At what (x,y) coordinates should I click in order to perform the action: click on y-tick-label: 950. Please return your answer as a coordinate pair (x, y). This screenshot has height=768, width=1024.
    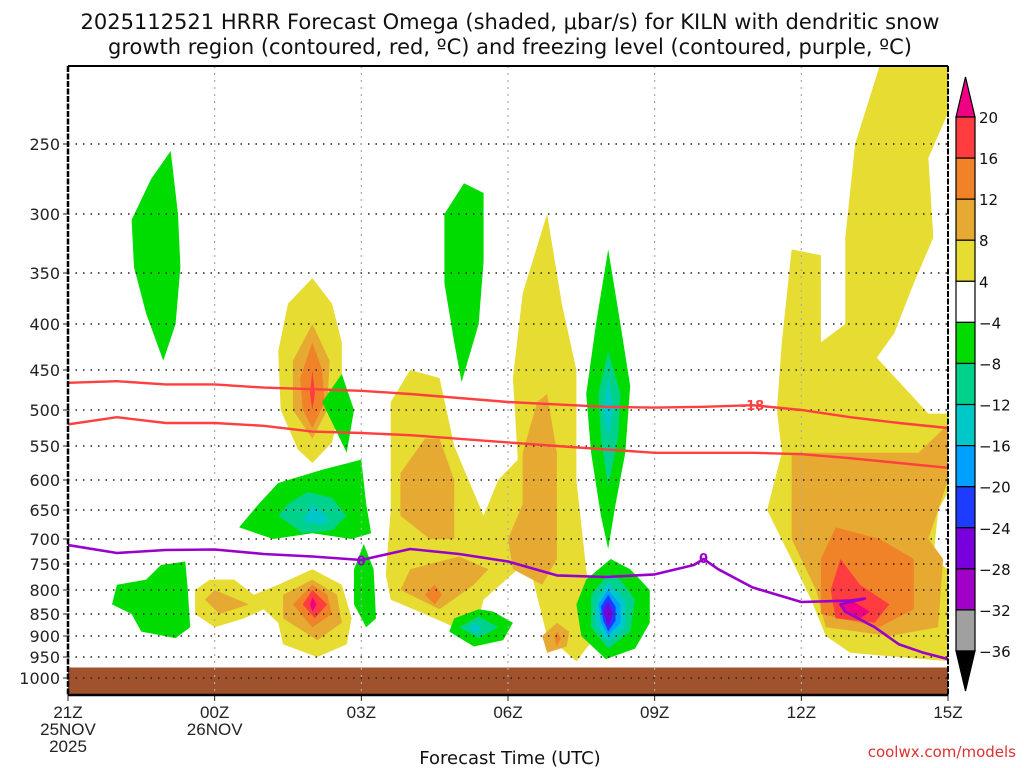
    Looking at the image, I should click on (44, 657).